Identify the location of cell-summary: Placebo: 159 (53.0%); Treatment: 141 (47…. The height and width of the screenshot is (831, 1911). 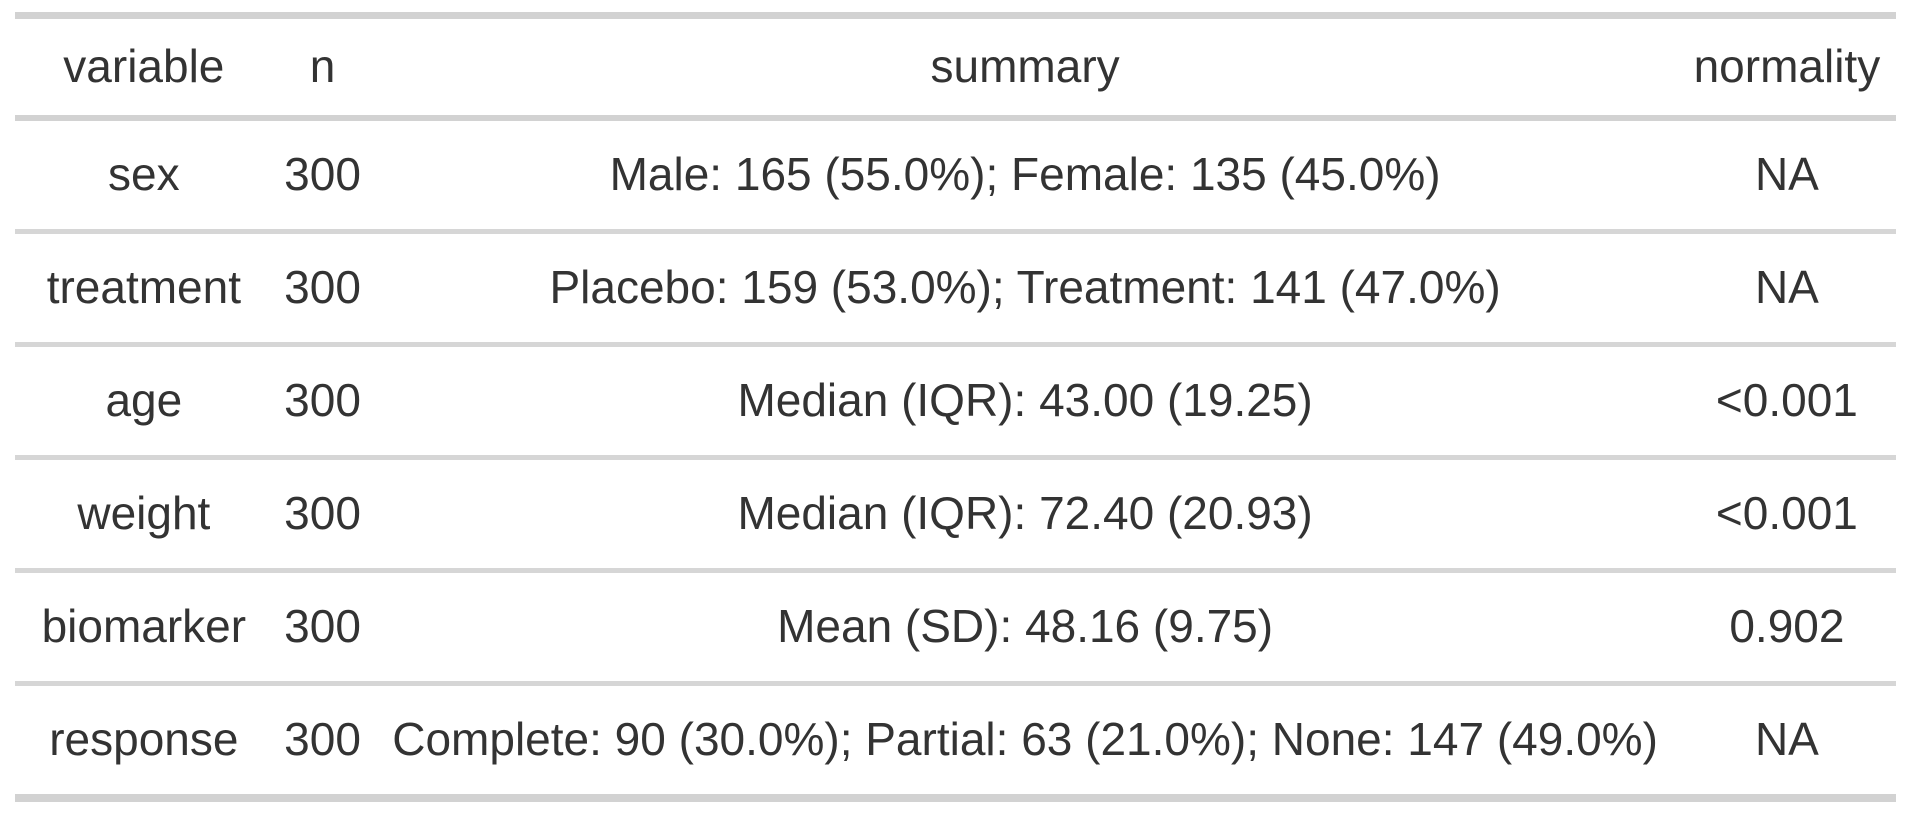
(1025, 289).